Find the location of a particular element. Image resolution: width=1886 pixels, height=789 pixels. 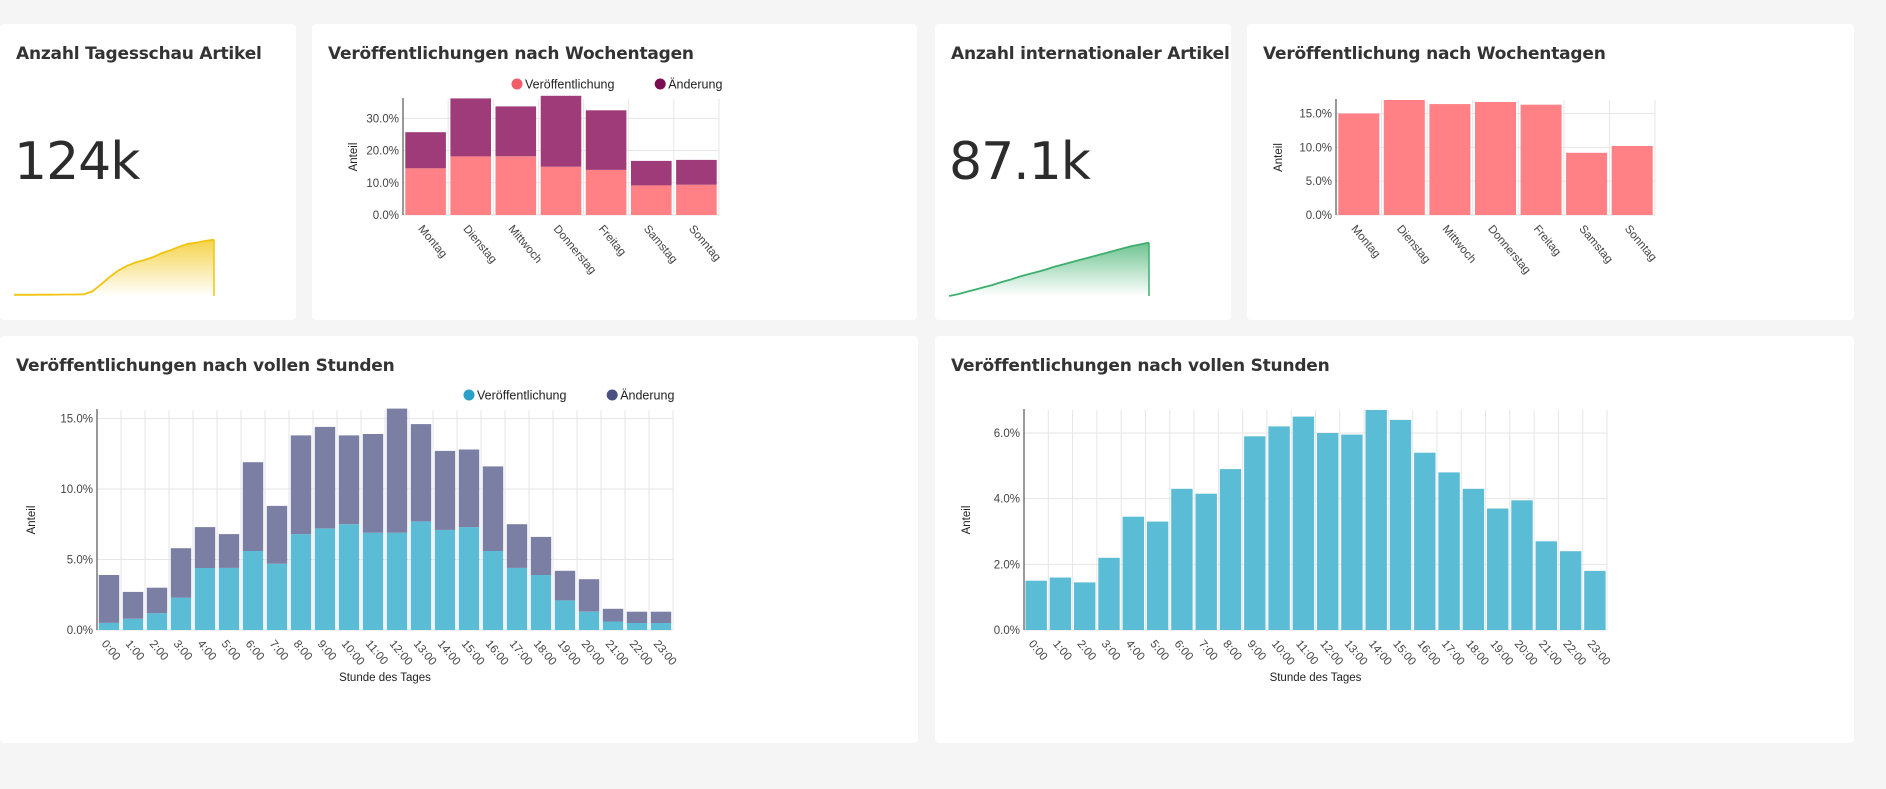

bar-Donnerstag-series1 is located at coordinates (561, 190).